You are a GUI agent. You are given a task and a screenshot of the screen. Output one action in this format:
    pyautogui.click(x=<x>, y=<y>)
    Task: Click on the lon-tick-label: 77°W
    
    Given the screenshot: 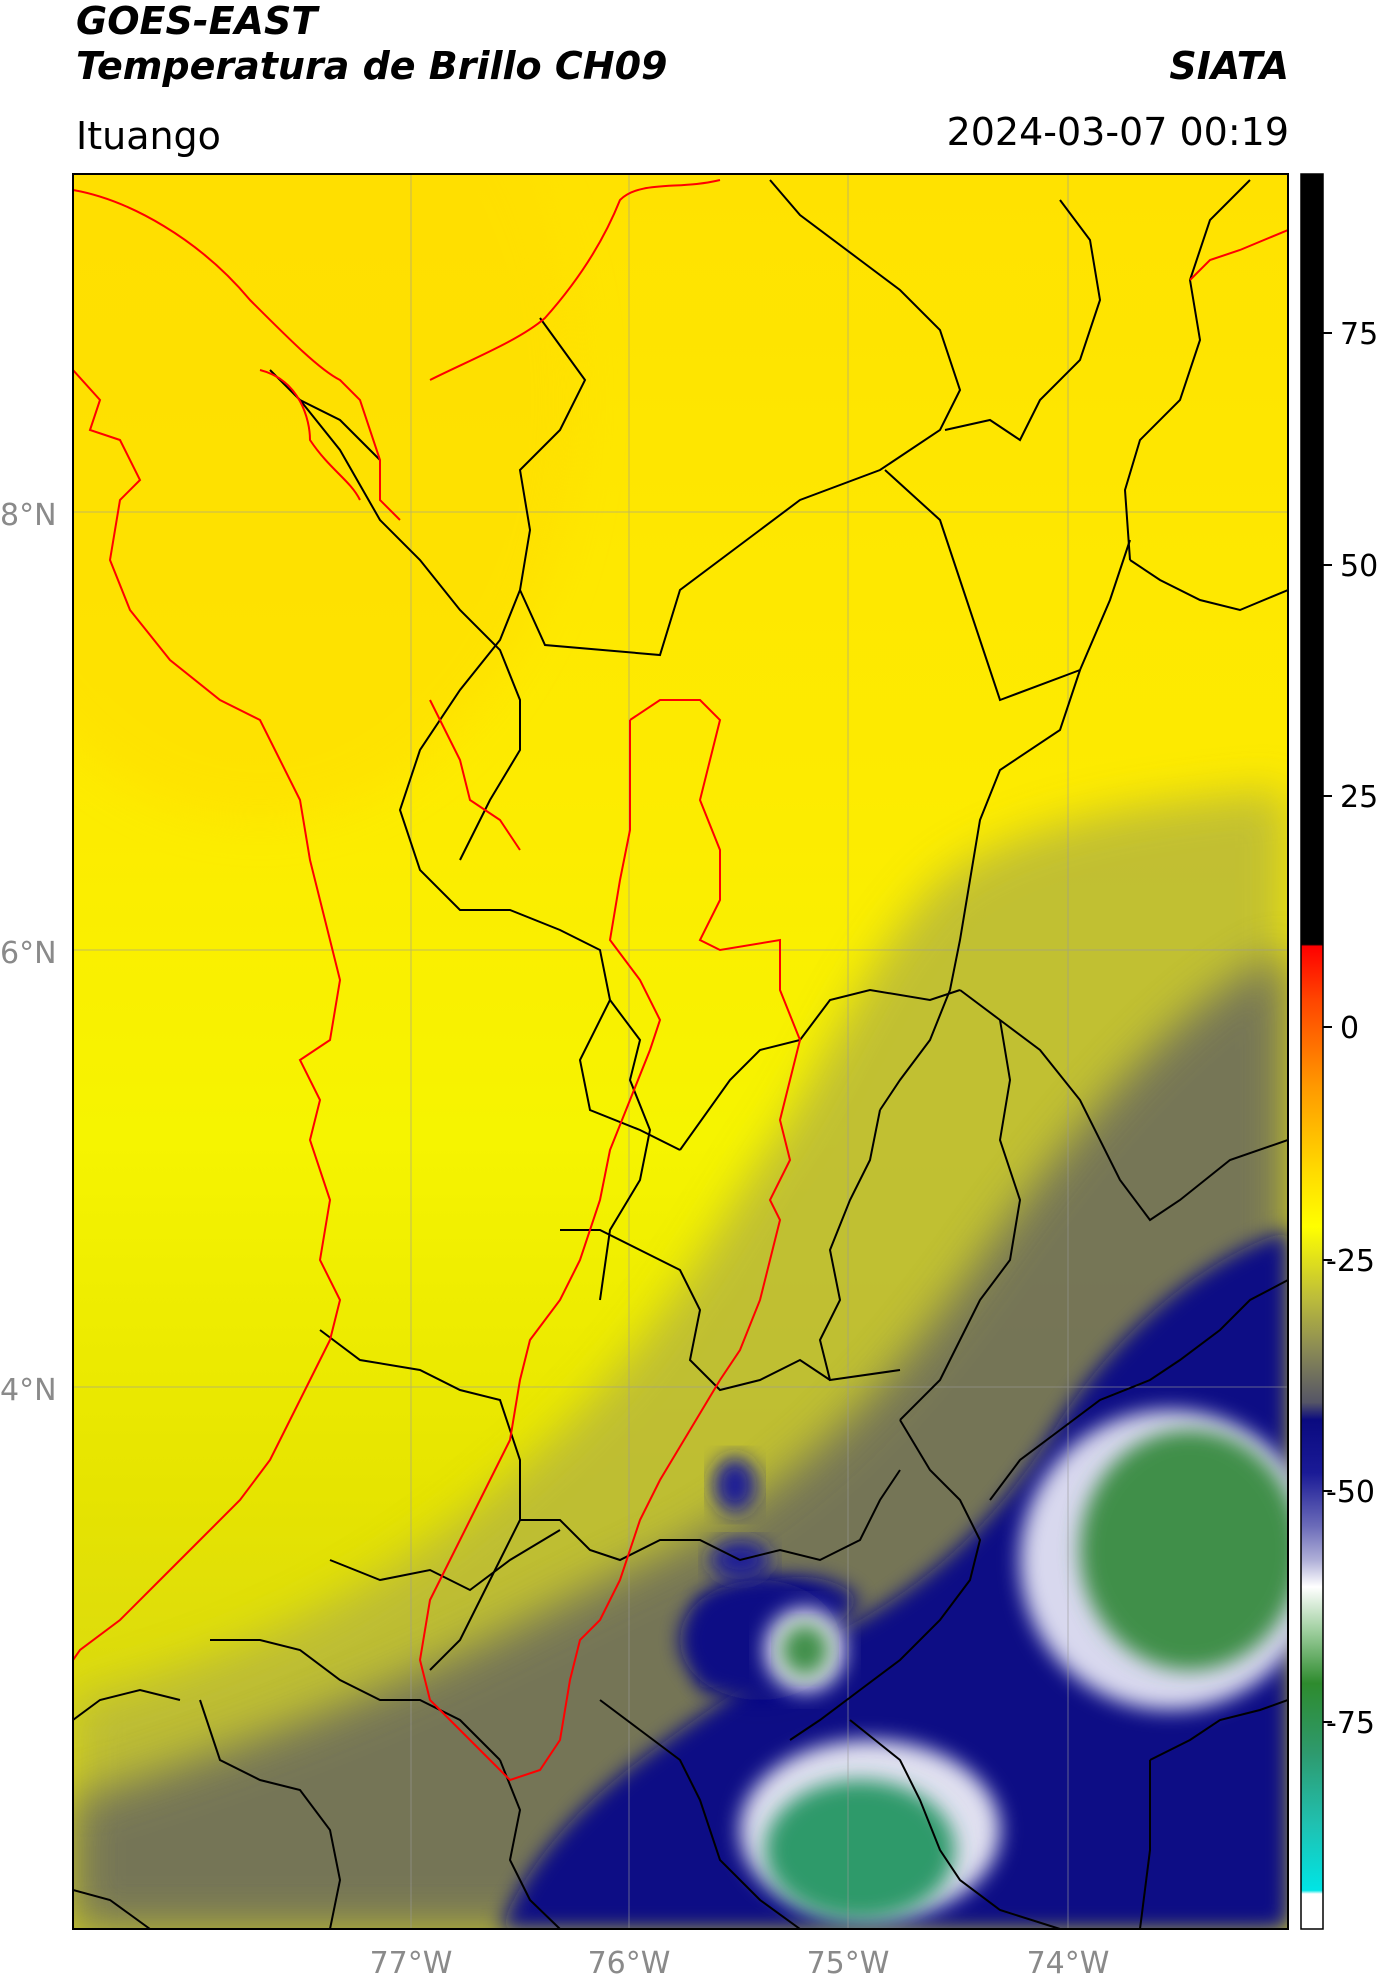 What is the action you would take?
    pyautogui.click(x=411, y=1963)
    